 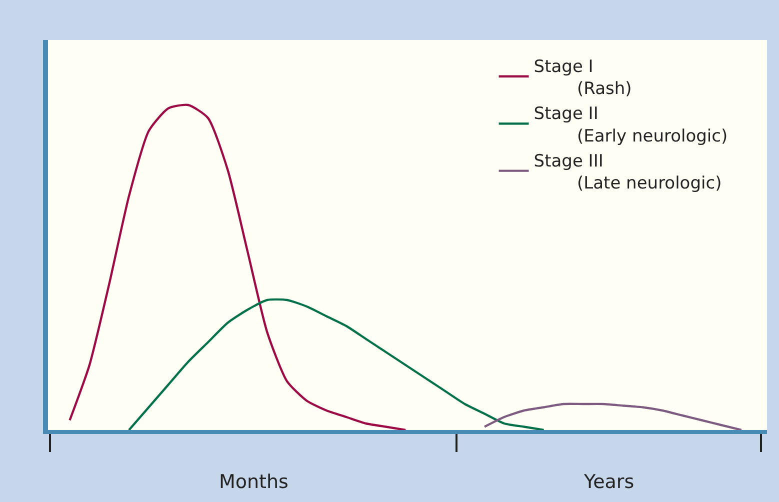 What do you see at coordinates (628, 172) in the screenshot?
I see `legend-label: Stage III (Late neurologic)` at bounding box center [628, 172].